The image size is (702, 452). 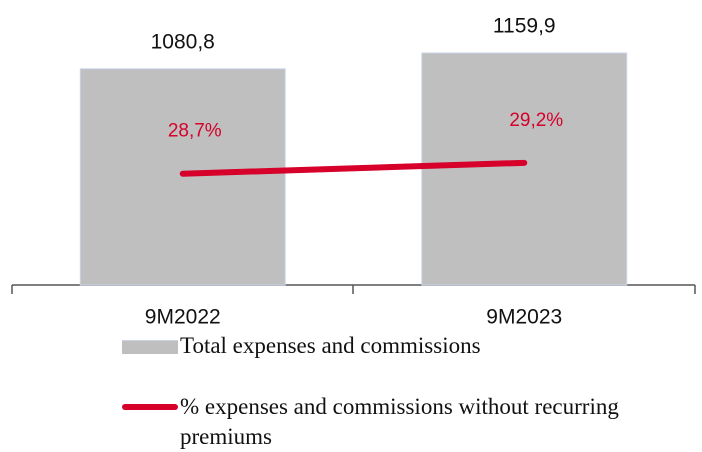 What do you see at coordinates (353, 168) in the screenshot?
I see `line` at bounding box center [353, 168].